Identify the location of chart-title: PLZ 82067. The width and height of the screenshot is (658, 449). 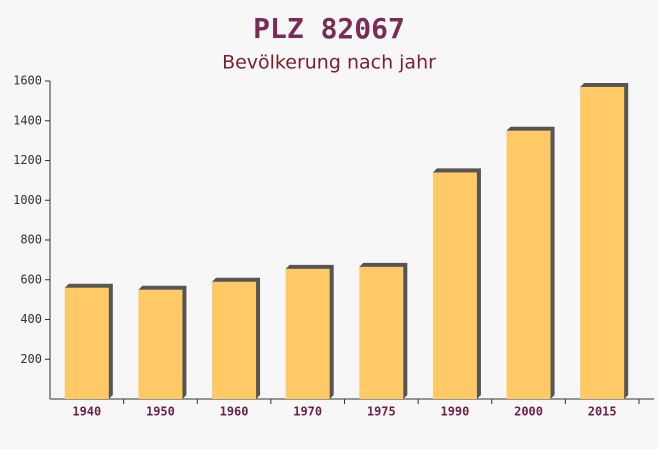
(329, 28).